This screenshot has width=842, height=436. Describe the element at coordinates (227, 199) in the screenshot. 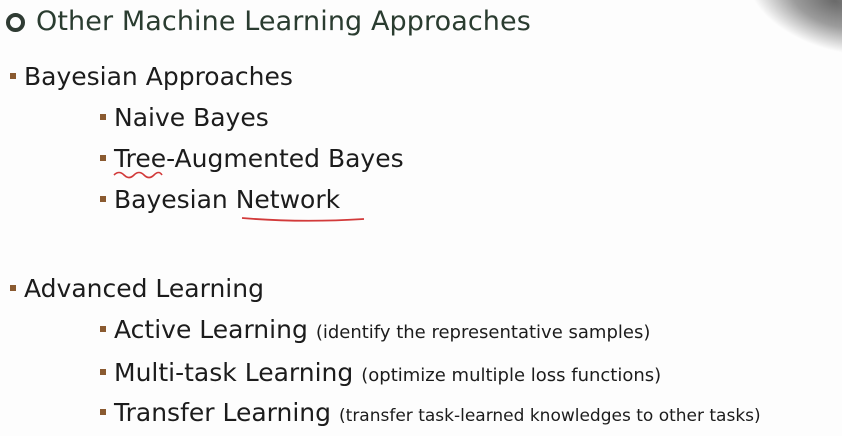

I see `list-item-label: Bayesian Network` at that location.